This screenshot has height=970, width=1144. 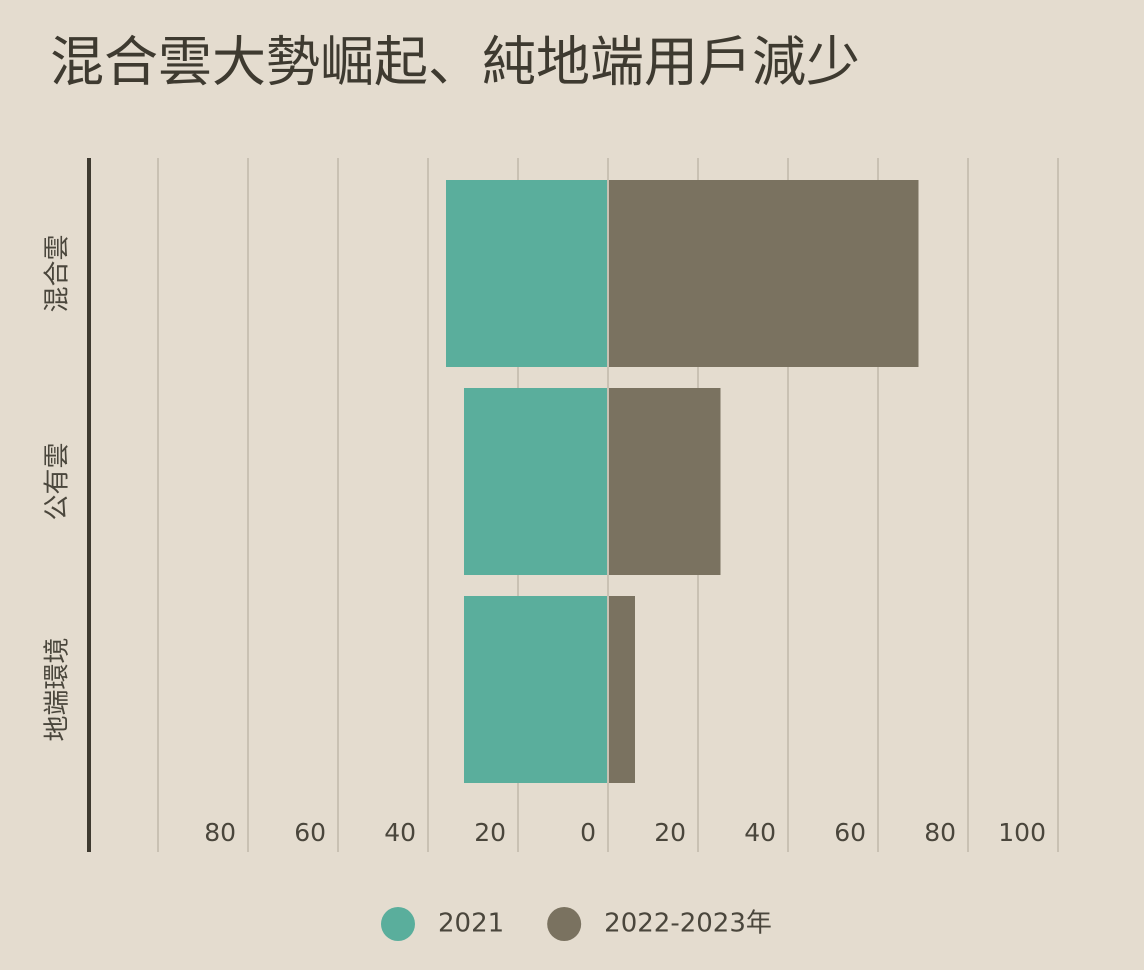 I want to click on x-tick-label: 100, so click(x=1022, y=832).